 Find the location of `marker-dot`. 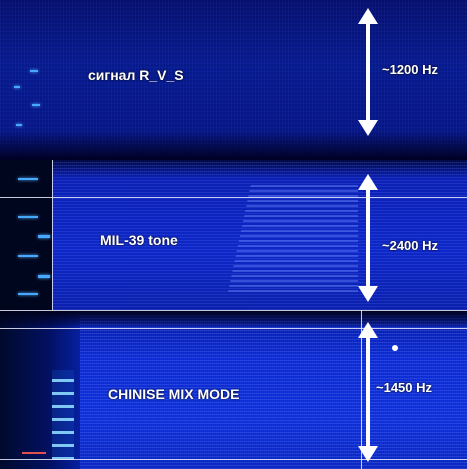

marker-dot is located at coordinates (395, 348).